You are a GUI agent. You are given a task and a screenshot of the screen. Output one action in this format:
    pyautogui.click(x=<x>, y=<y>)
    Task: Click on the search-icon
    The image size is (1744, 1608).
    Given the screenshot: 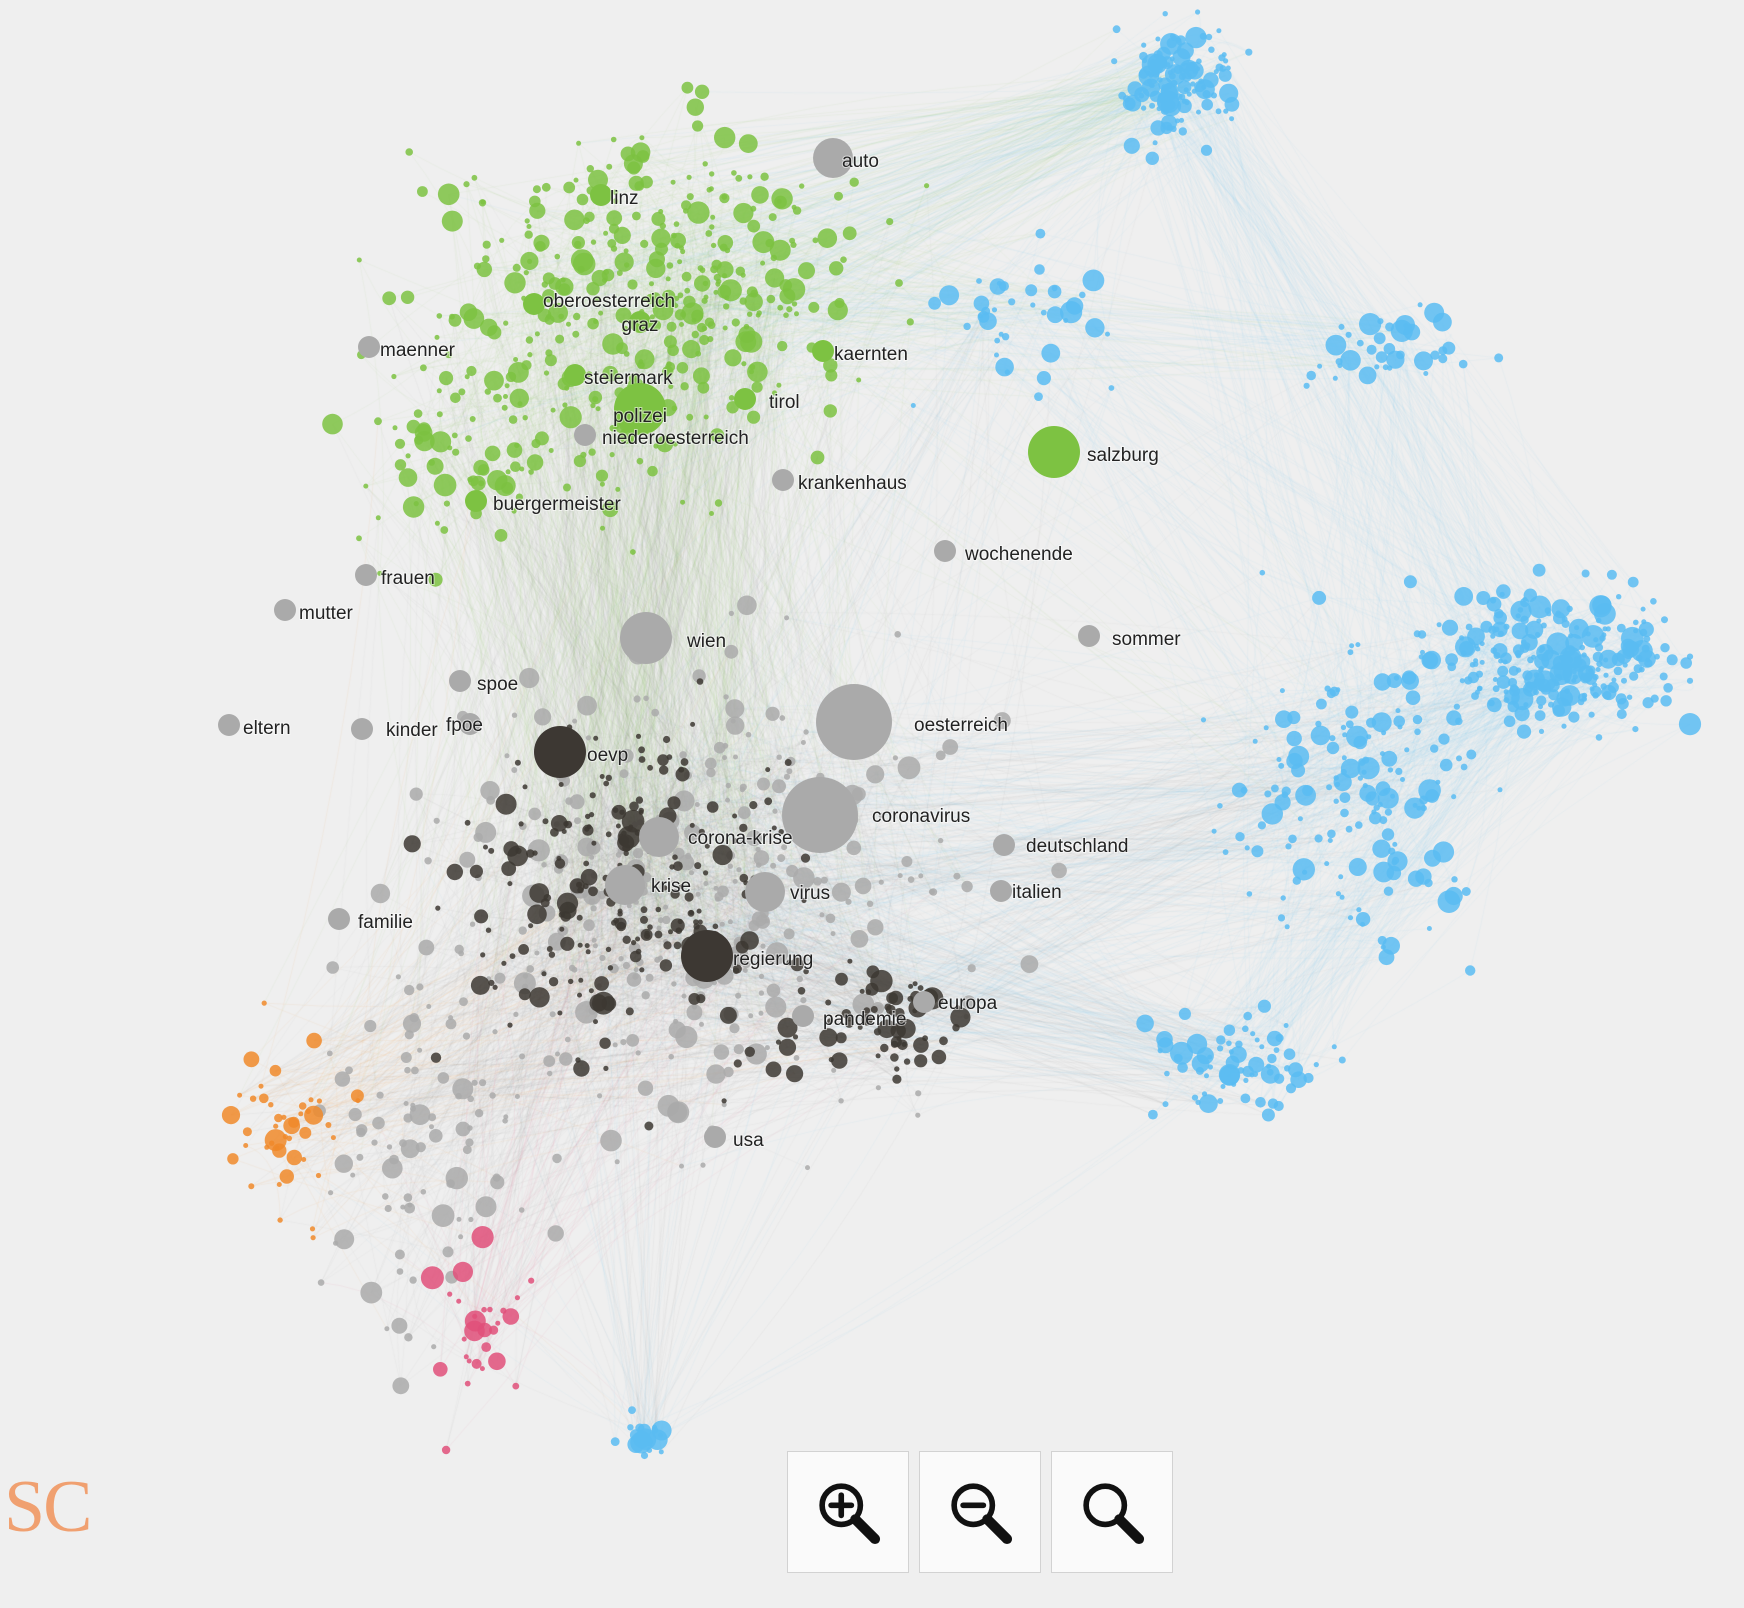 What is the action you would take?
    pyautogui.click(x=1114, y=1514)
    